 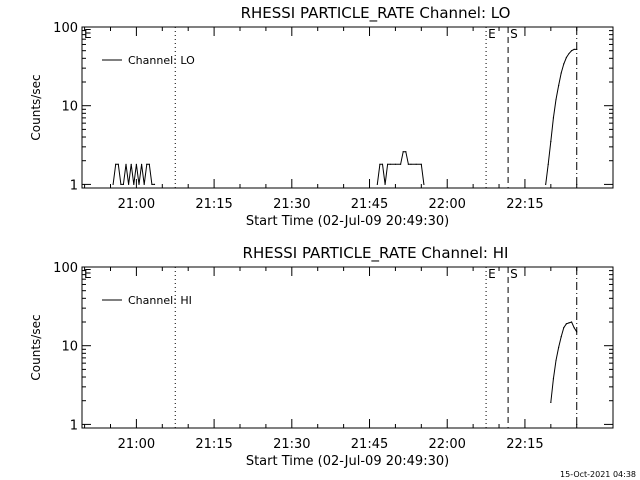 I want to click on timestamp-footer: 15-Oct-2021 04:38, so click(x=598, y=474).